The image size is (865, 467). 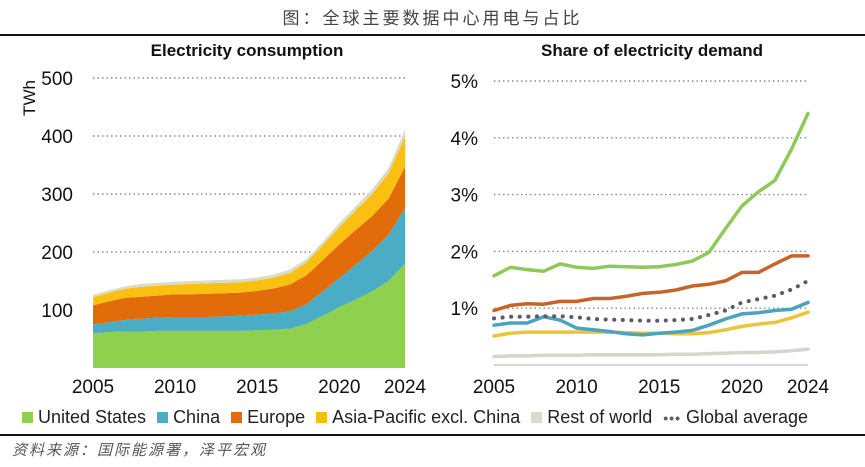 I want to click on left-x-tick-label: 2005, so click(x=93, y=387).